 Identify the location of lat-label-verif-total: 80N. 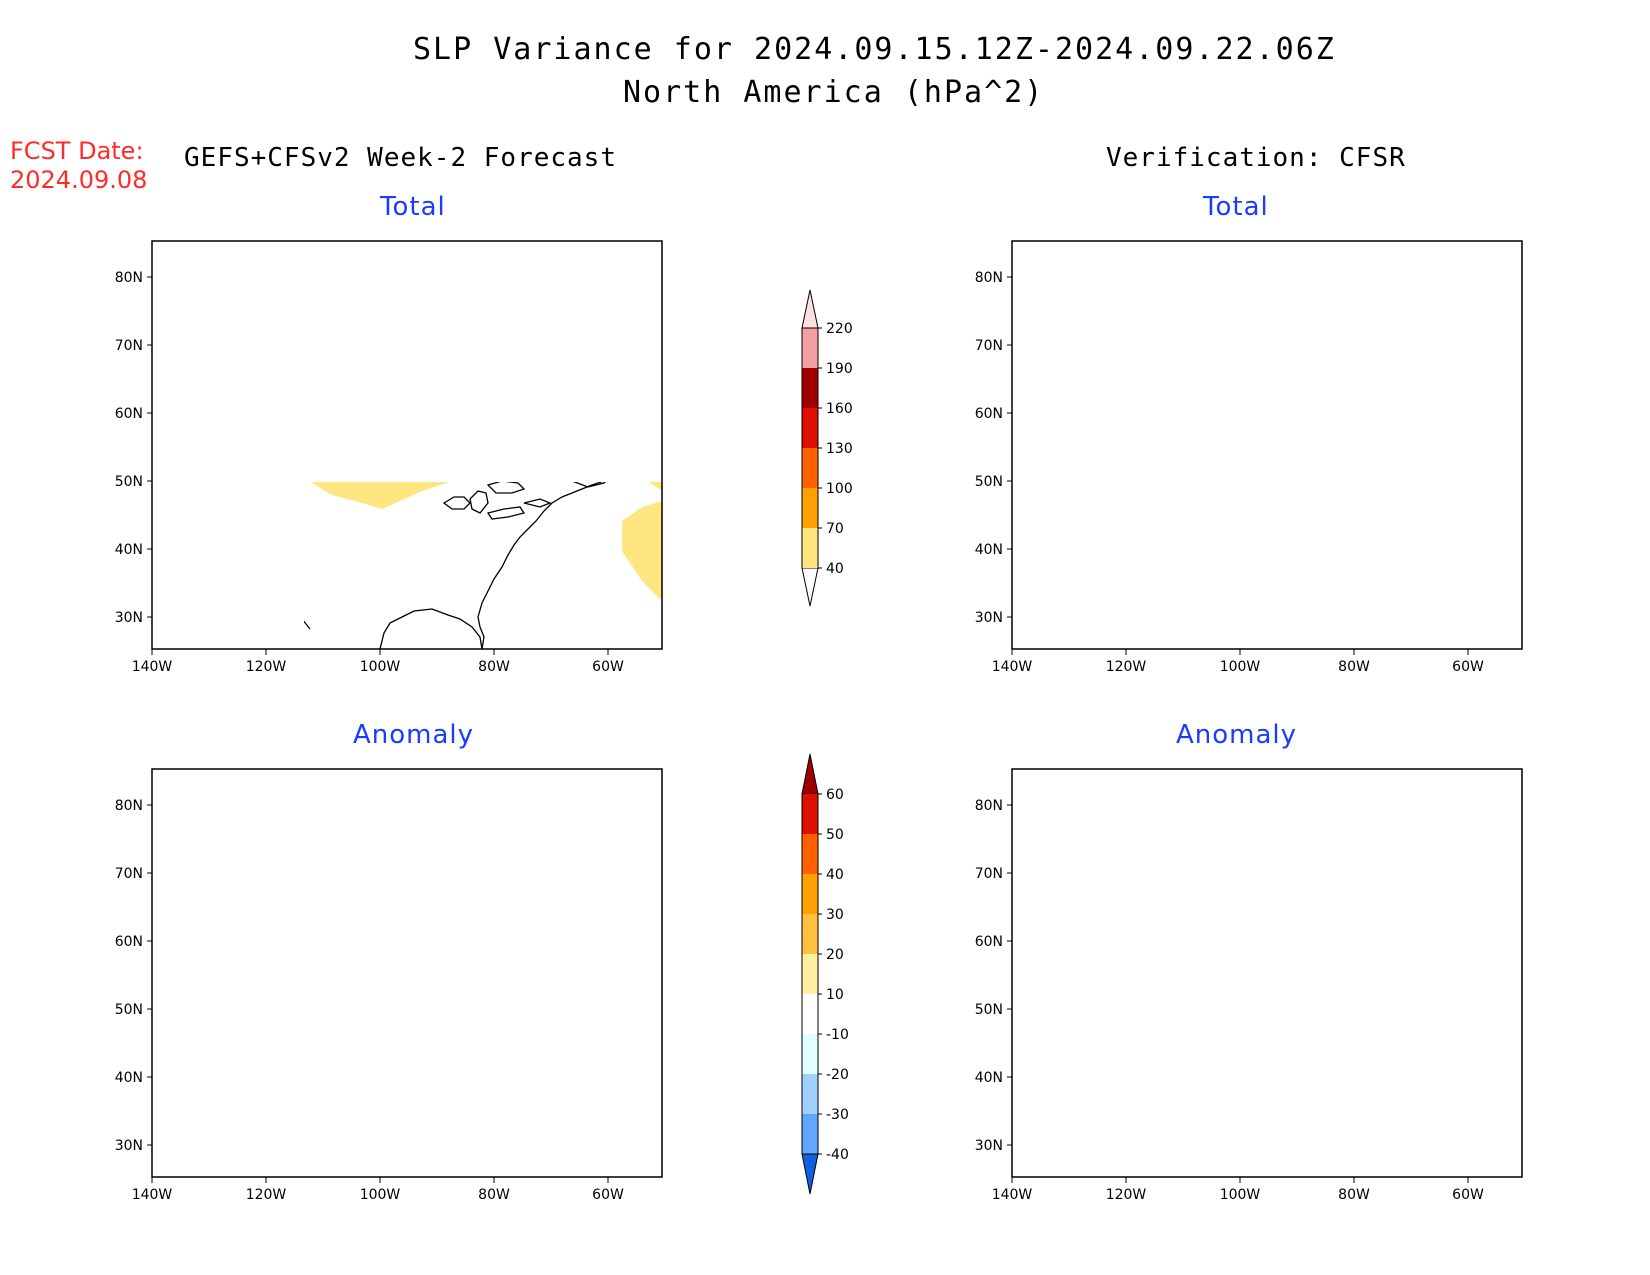
(989, 278).